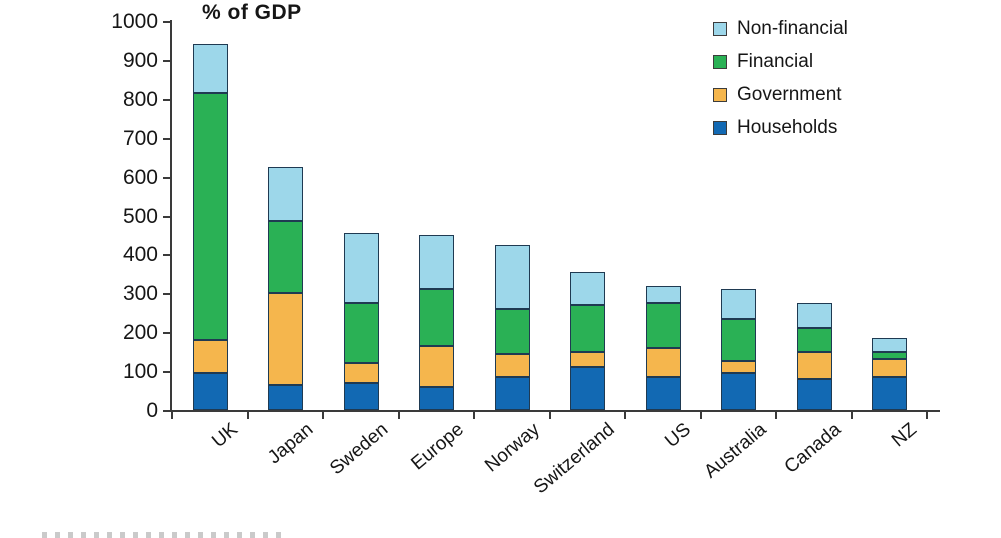 The height and width of the screenshot is (538, 1001). What do you see at coordinates (285, 339) in the screenshot?
I see `segment-government-japan` at bounding box center [285, 339].